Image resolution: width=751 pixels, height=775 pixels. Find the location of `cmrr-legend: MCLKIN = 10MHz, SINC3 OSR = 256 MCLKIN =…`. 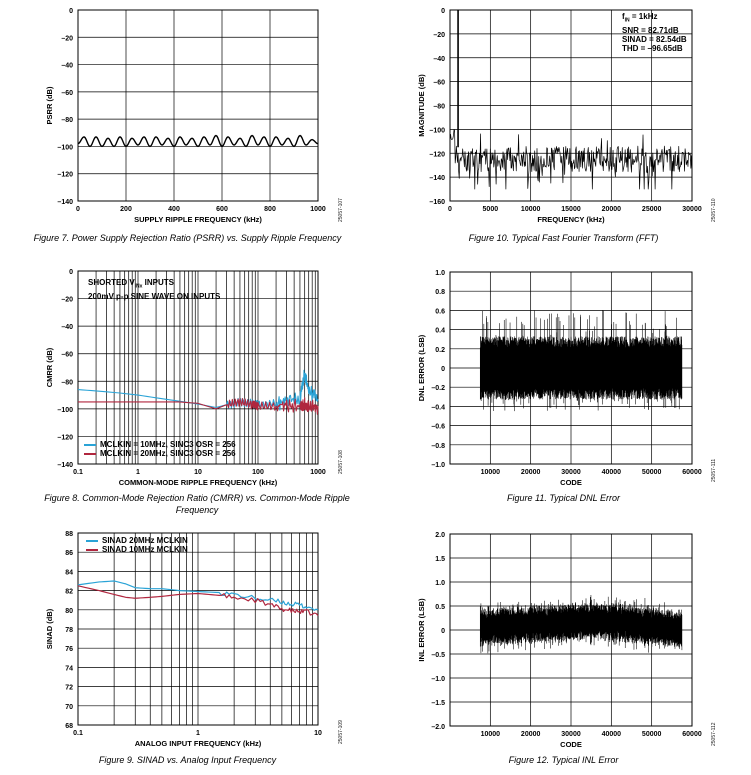

cmrr-legend: MCLKIN = 10MHz, SINC3 OSR = 256 MCLKIN =… is located at coordinates (160, 449).